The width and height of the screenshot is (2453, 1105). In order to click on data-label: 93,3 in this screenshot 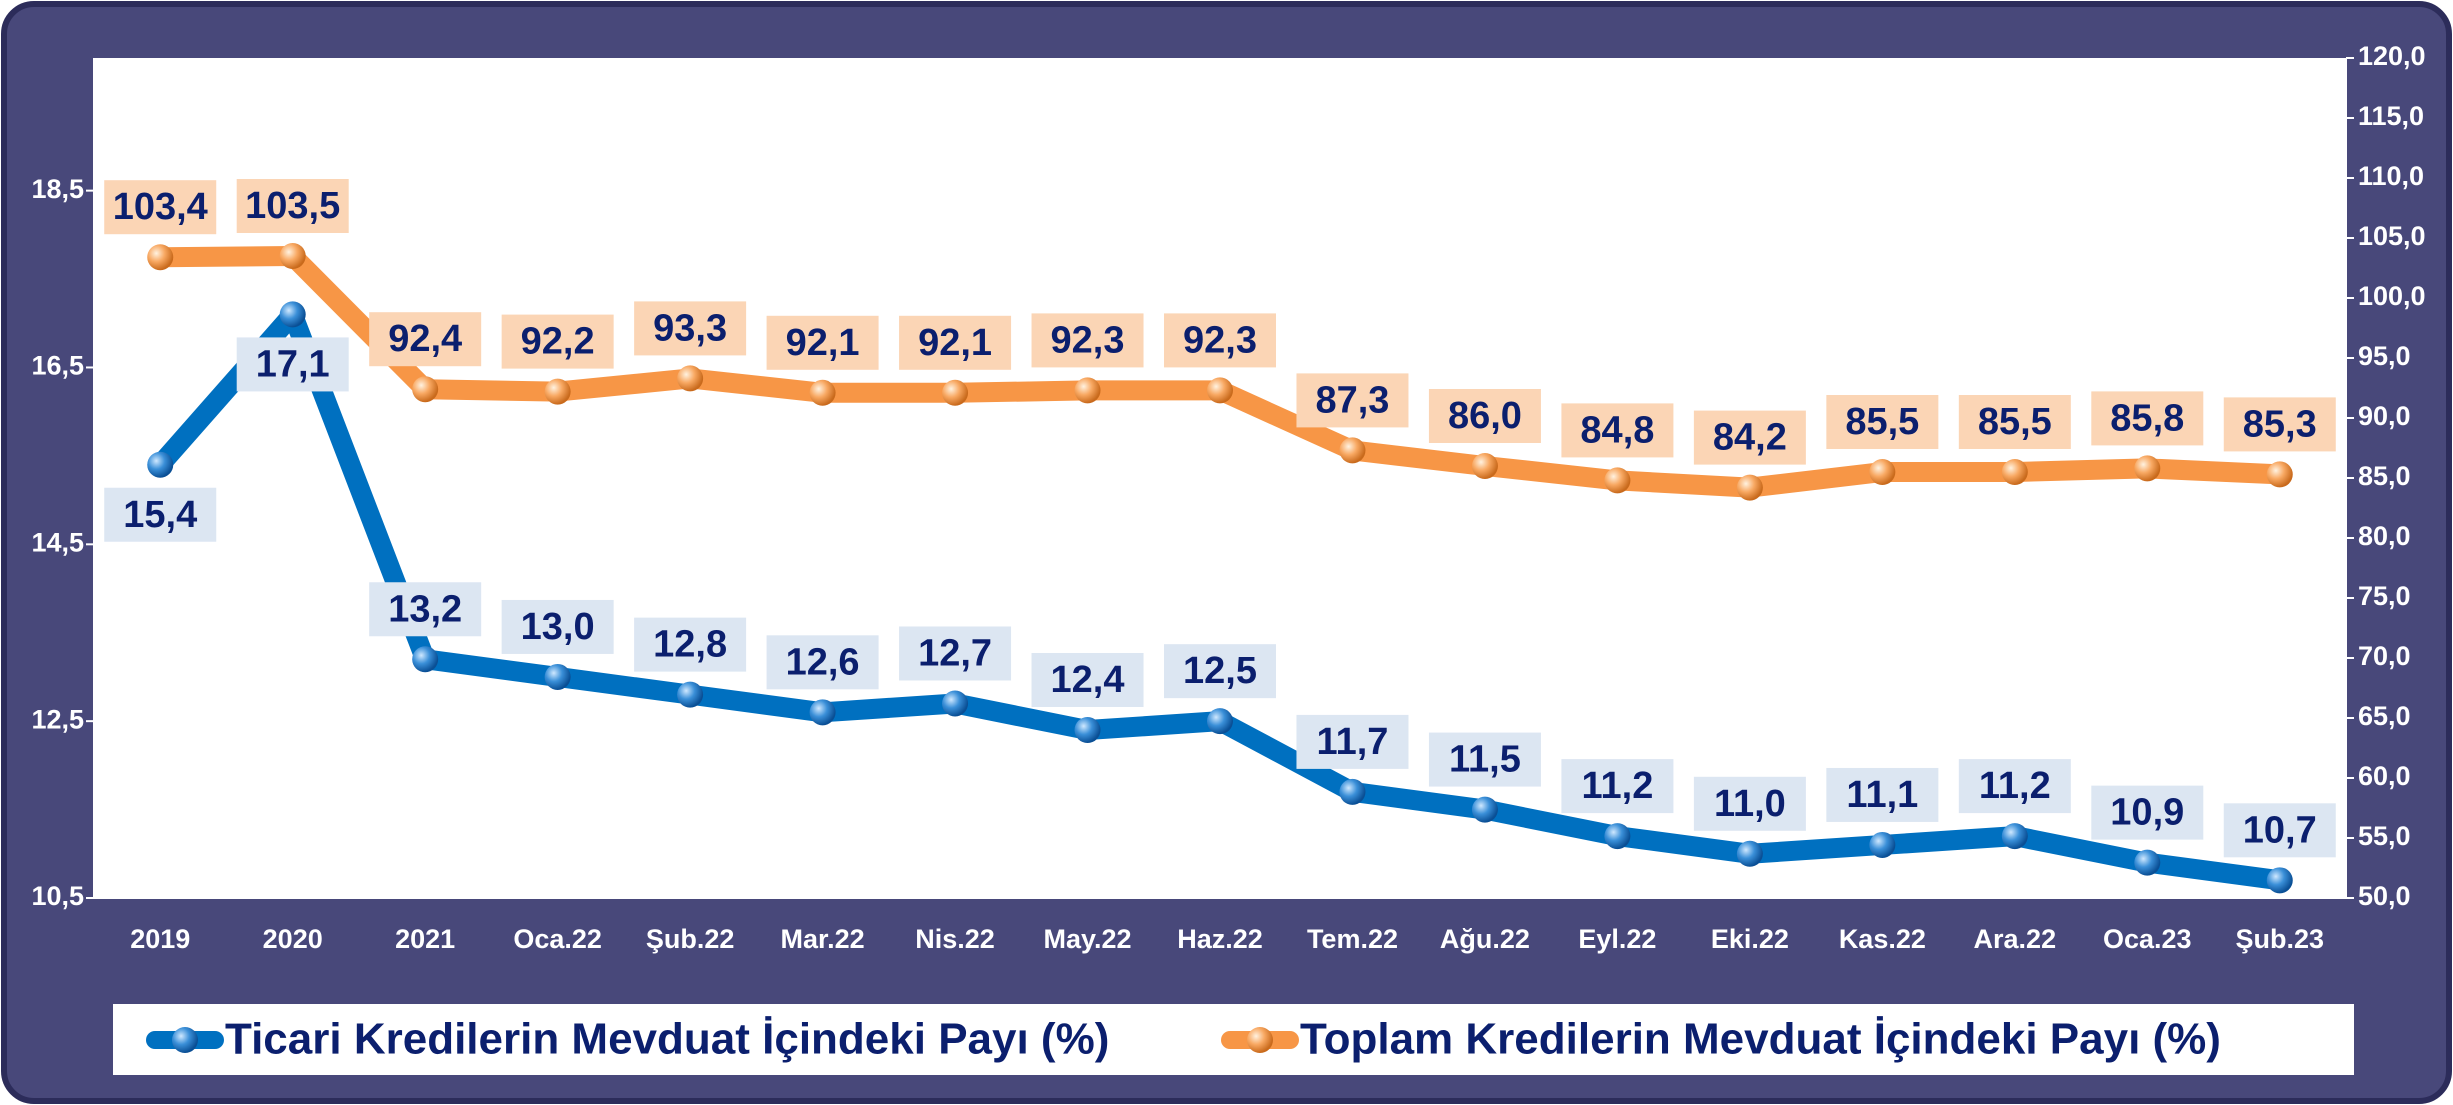, I will do `click(690, 328)`.